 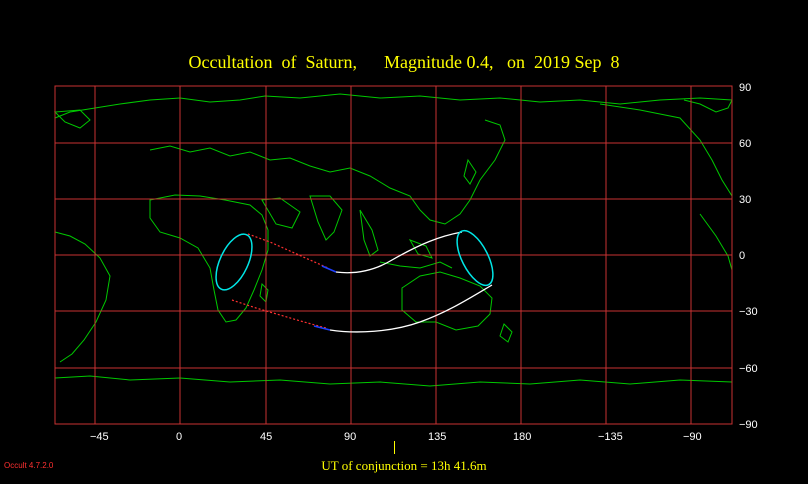 I want to click on lon-label: 0, so click(x=179, y=437).